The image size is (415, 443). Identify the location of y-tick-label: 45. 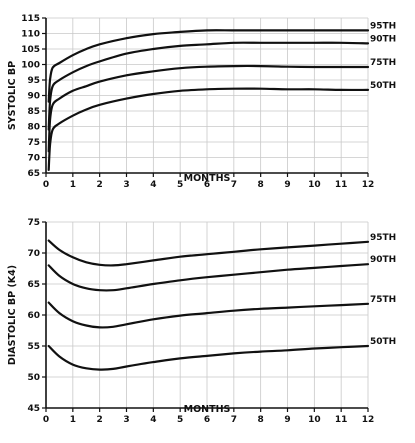
(33, 409).